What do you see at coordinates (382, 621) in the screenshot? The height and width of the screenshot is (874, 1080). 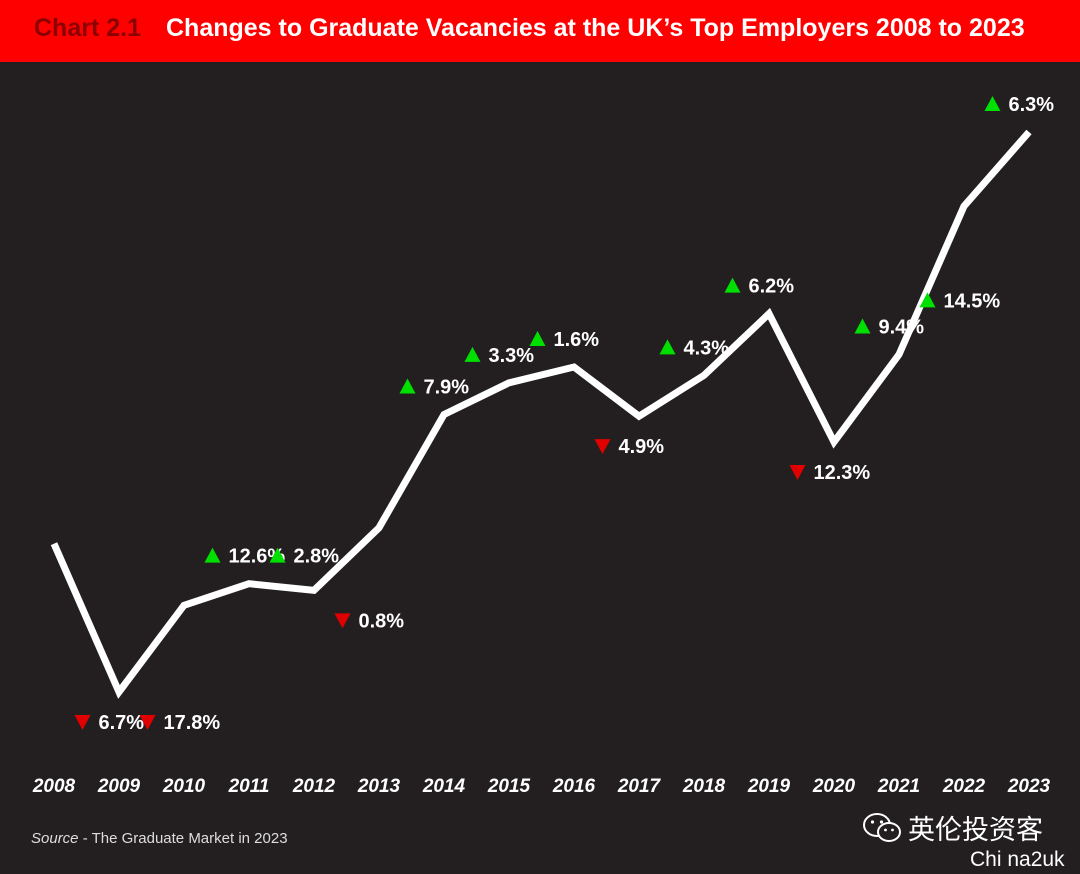 I see `change-label: 0.8%` at bounding box center [382, 621].